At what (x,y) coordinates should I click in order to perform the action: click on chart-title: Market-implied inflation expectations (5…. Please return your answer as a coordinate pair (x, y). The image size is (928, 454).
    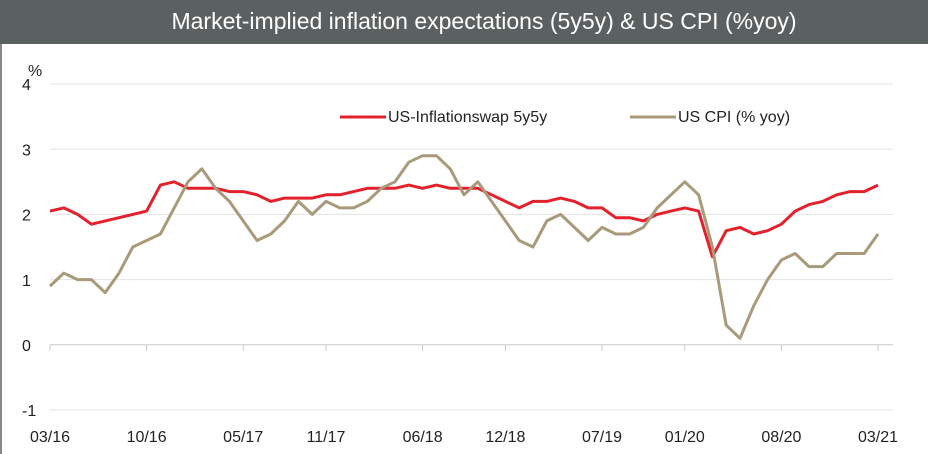
    Looking at the image, I should click on (483, 21).